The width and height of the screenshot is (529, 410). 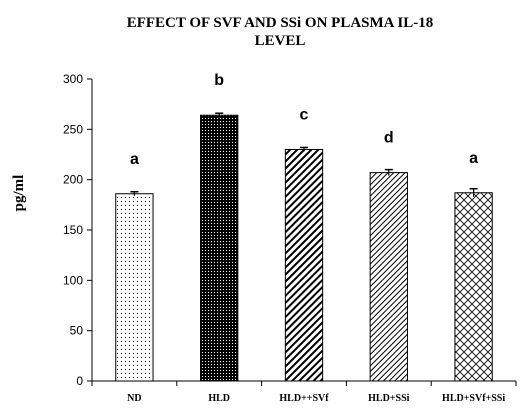 What do you see at coordinates (280, 23) in the screenshot?
I see `chart-title-line-1: EFFECT OF SVF AND SSi ON PLASMA IL-18` at bounding box center [280, 23].